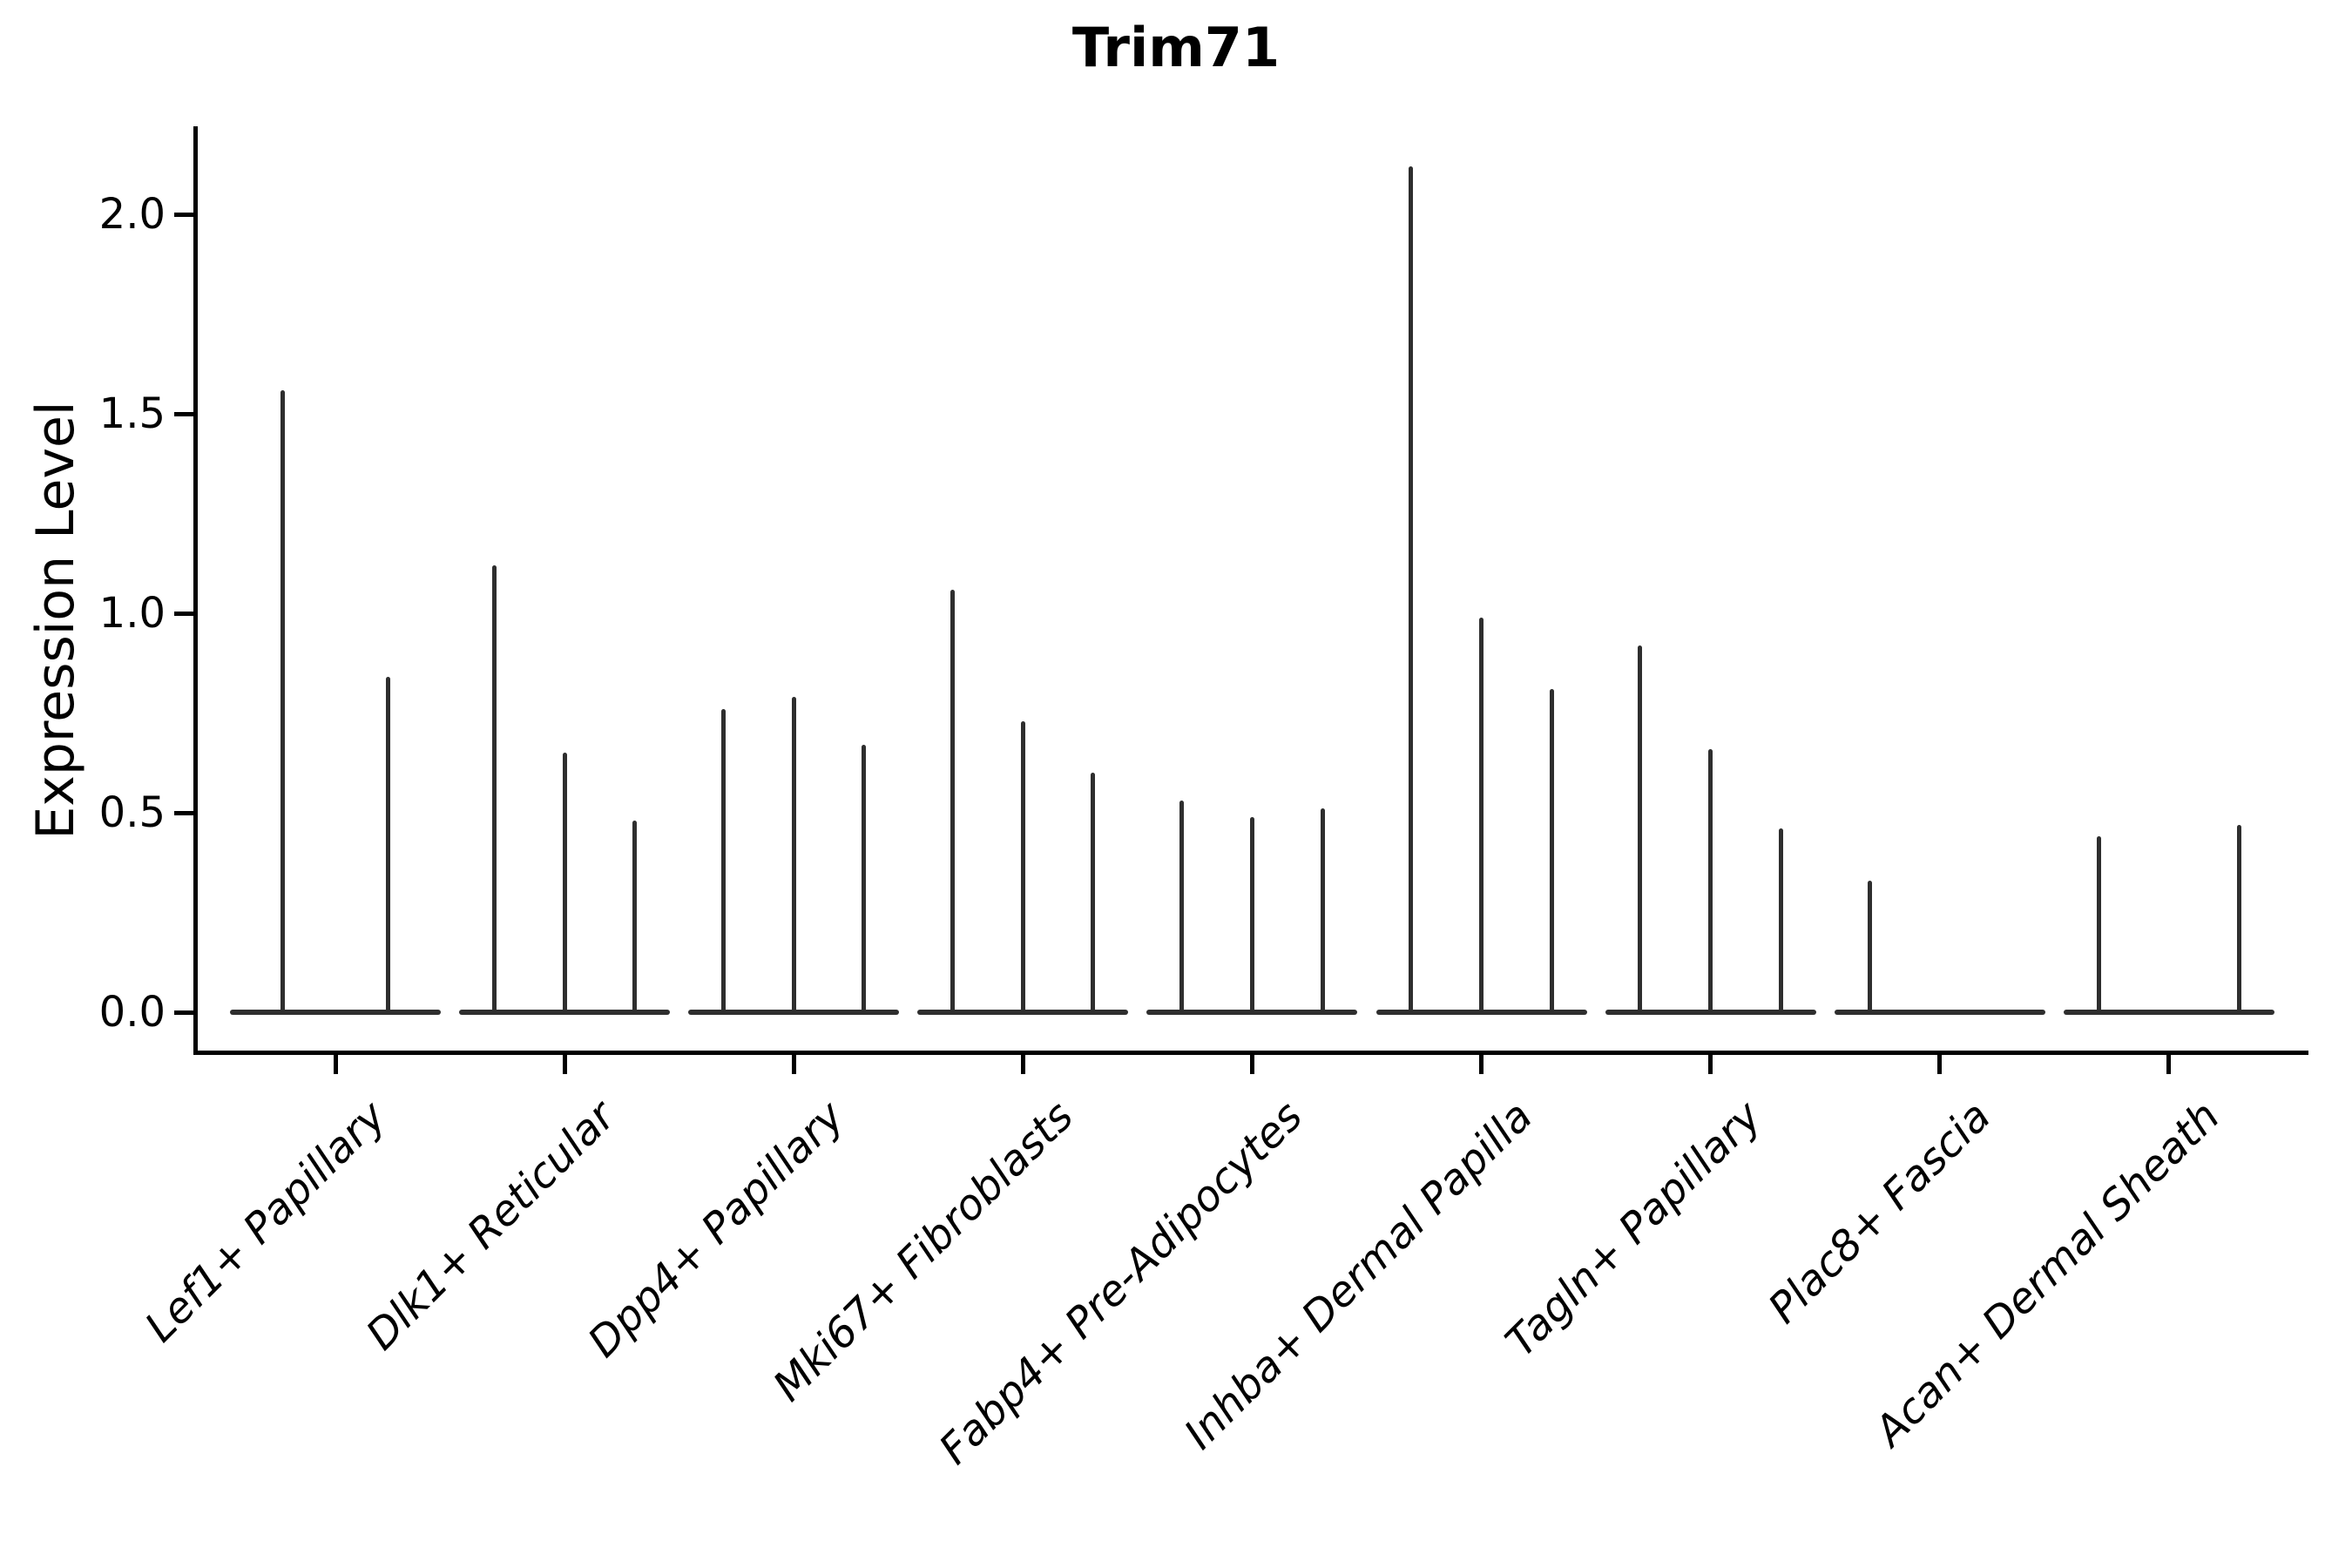  Describe the element at coordinates (716, 1230) in the screenshot. I see `x-tick-label: Dpp4+ Papillary` at that location.